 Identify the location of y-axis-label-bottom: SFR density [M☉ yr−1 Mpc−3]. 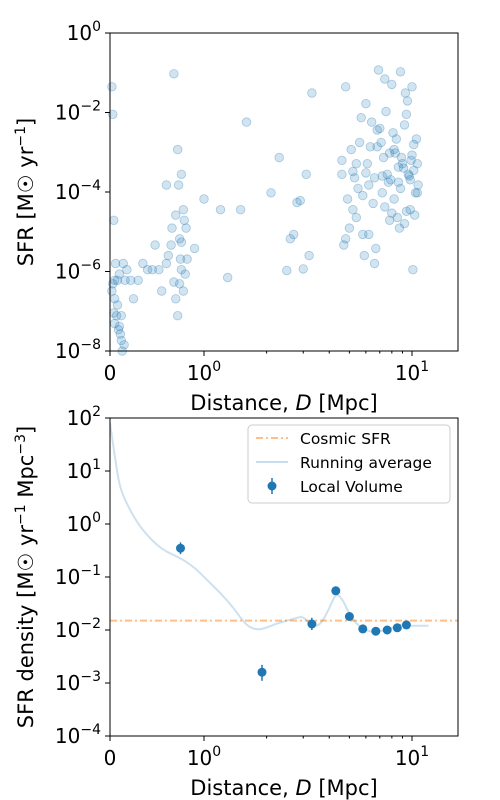
(25, 577).